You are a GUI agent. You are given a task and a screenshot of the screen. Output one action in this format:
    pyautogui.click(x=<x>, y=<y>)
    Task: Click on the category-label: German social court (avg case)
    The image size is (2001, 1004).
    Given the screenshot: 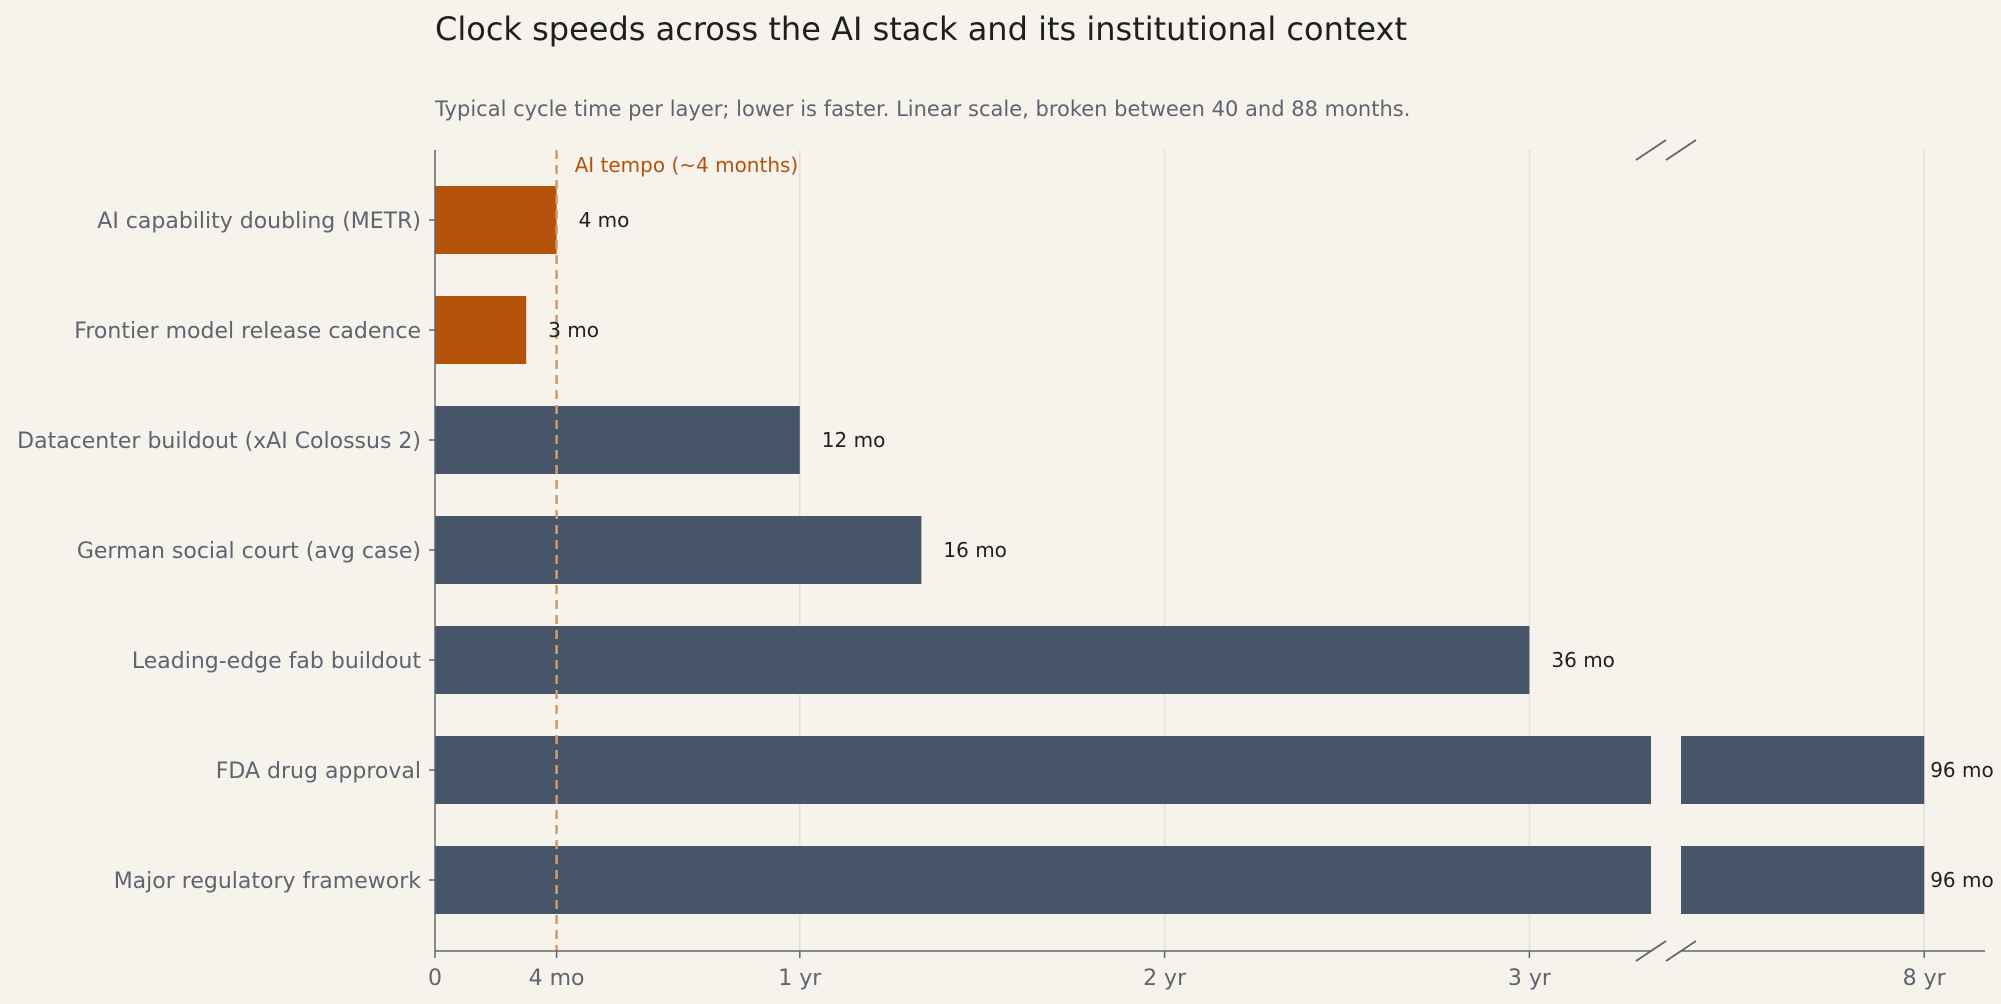 What is the action you would take?
    pyautogui.click(x=249, y=551)
    